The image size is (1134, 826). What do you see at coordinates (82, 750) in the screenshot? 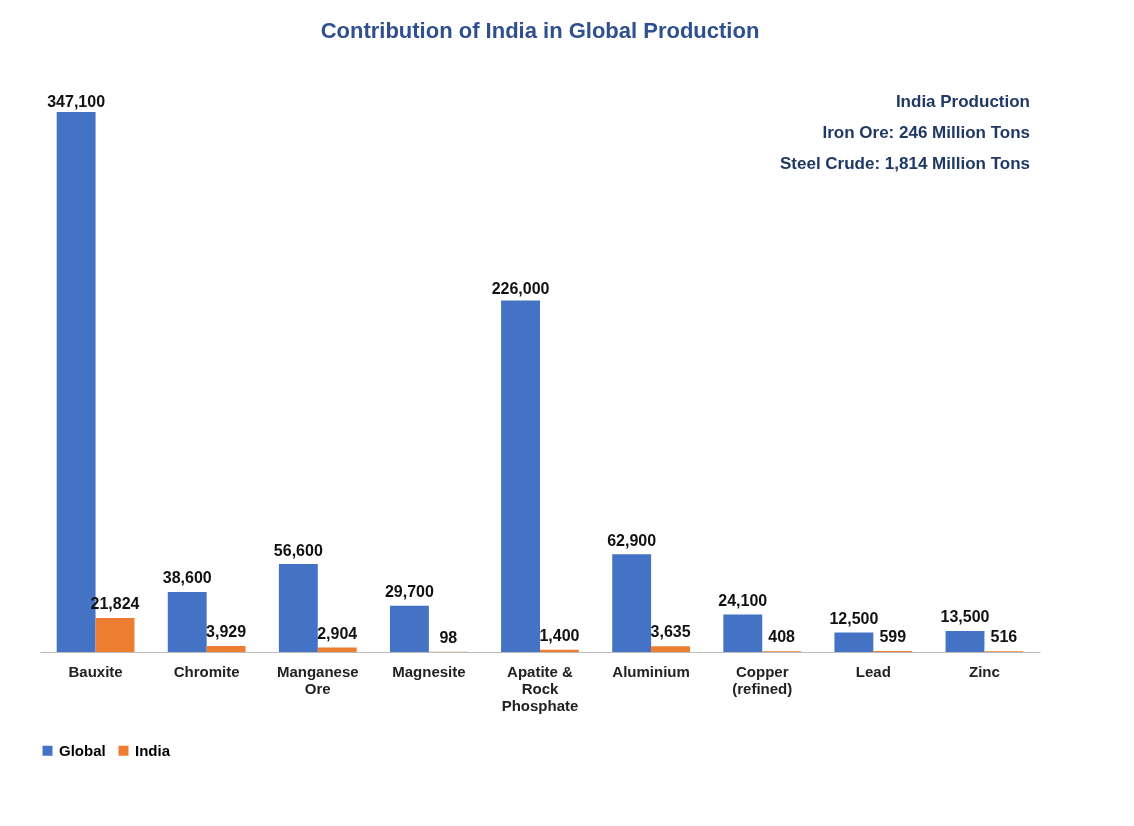
I see `legend-label: Global` at bounding box center [82, 750].